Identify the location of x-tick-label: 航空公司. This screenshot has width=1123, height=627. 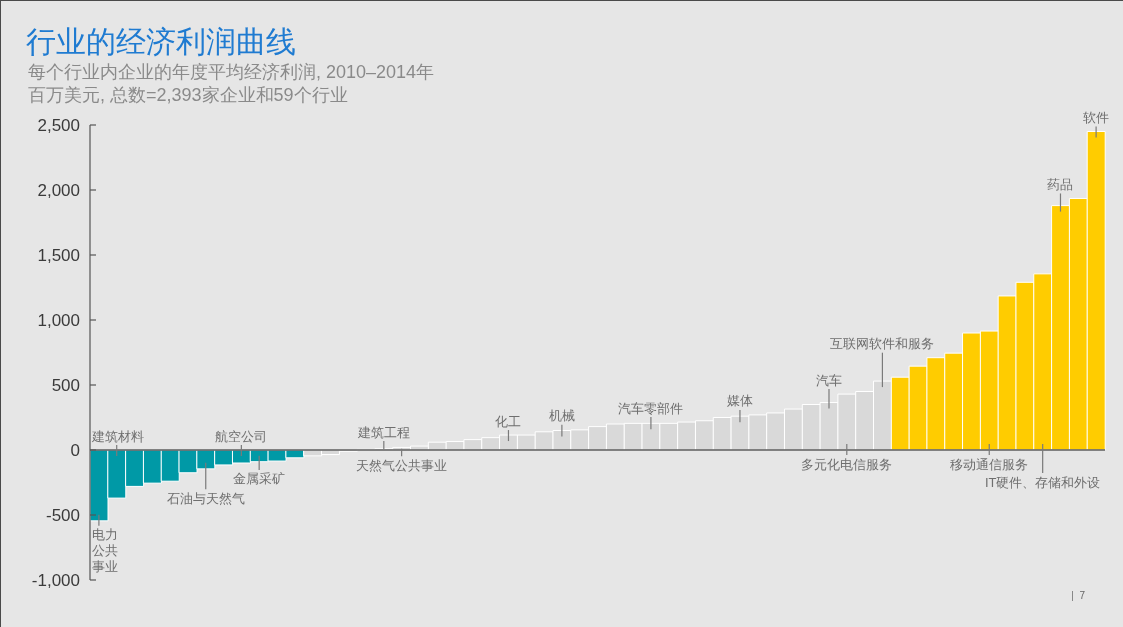
(241, 436).